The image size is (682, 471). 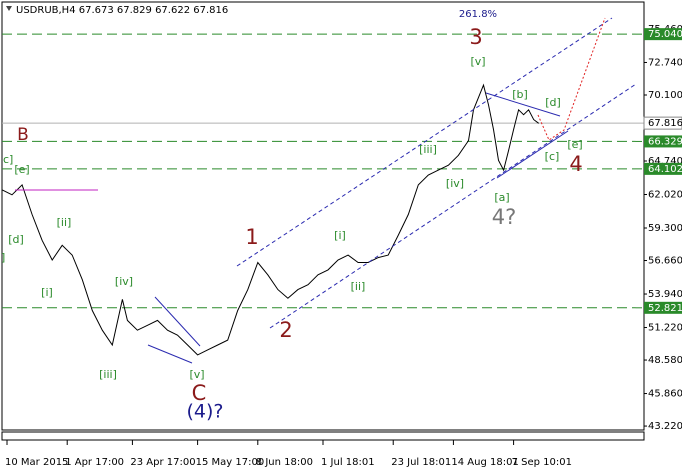 I want to click on annotation: 2, so click(x=285, y=330).